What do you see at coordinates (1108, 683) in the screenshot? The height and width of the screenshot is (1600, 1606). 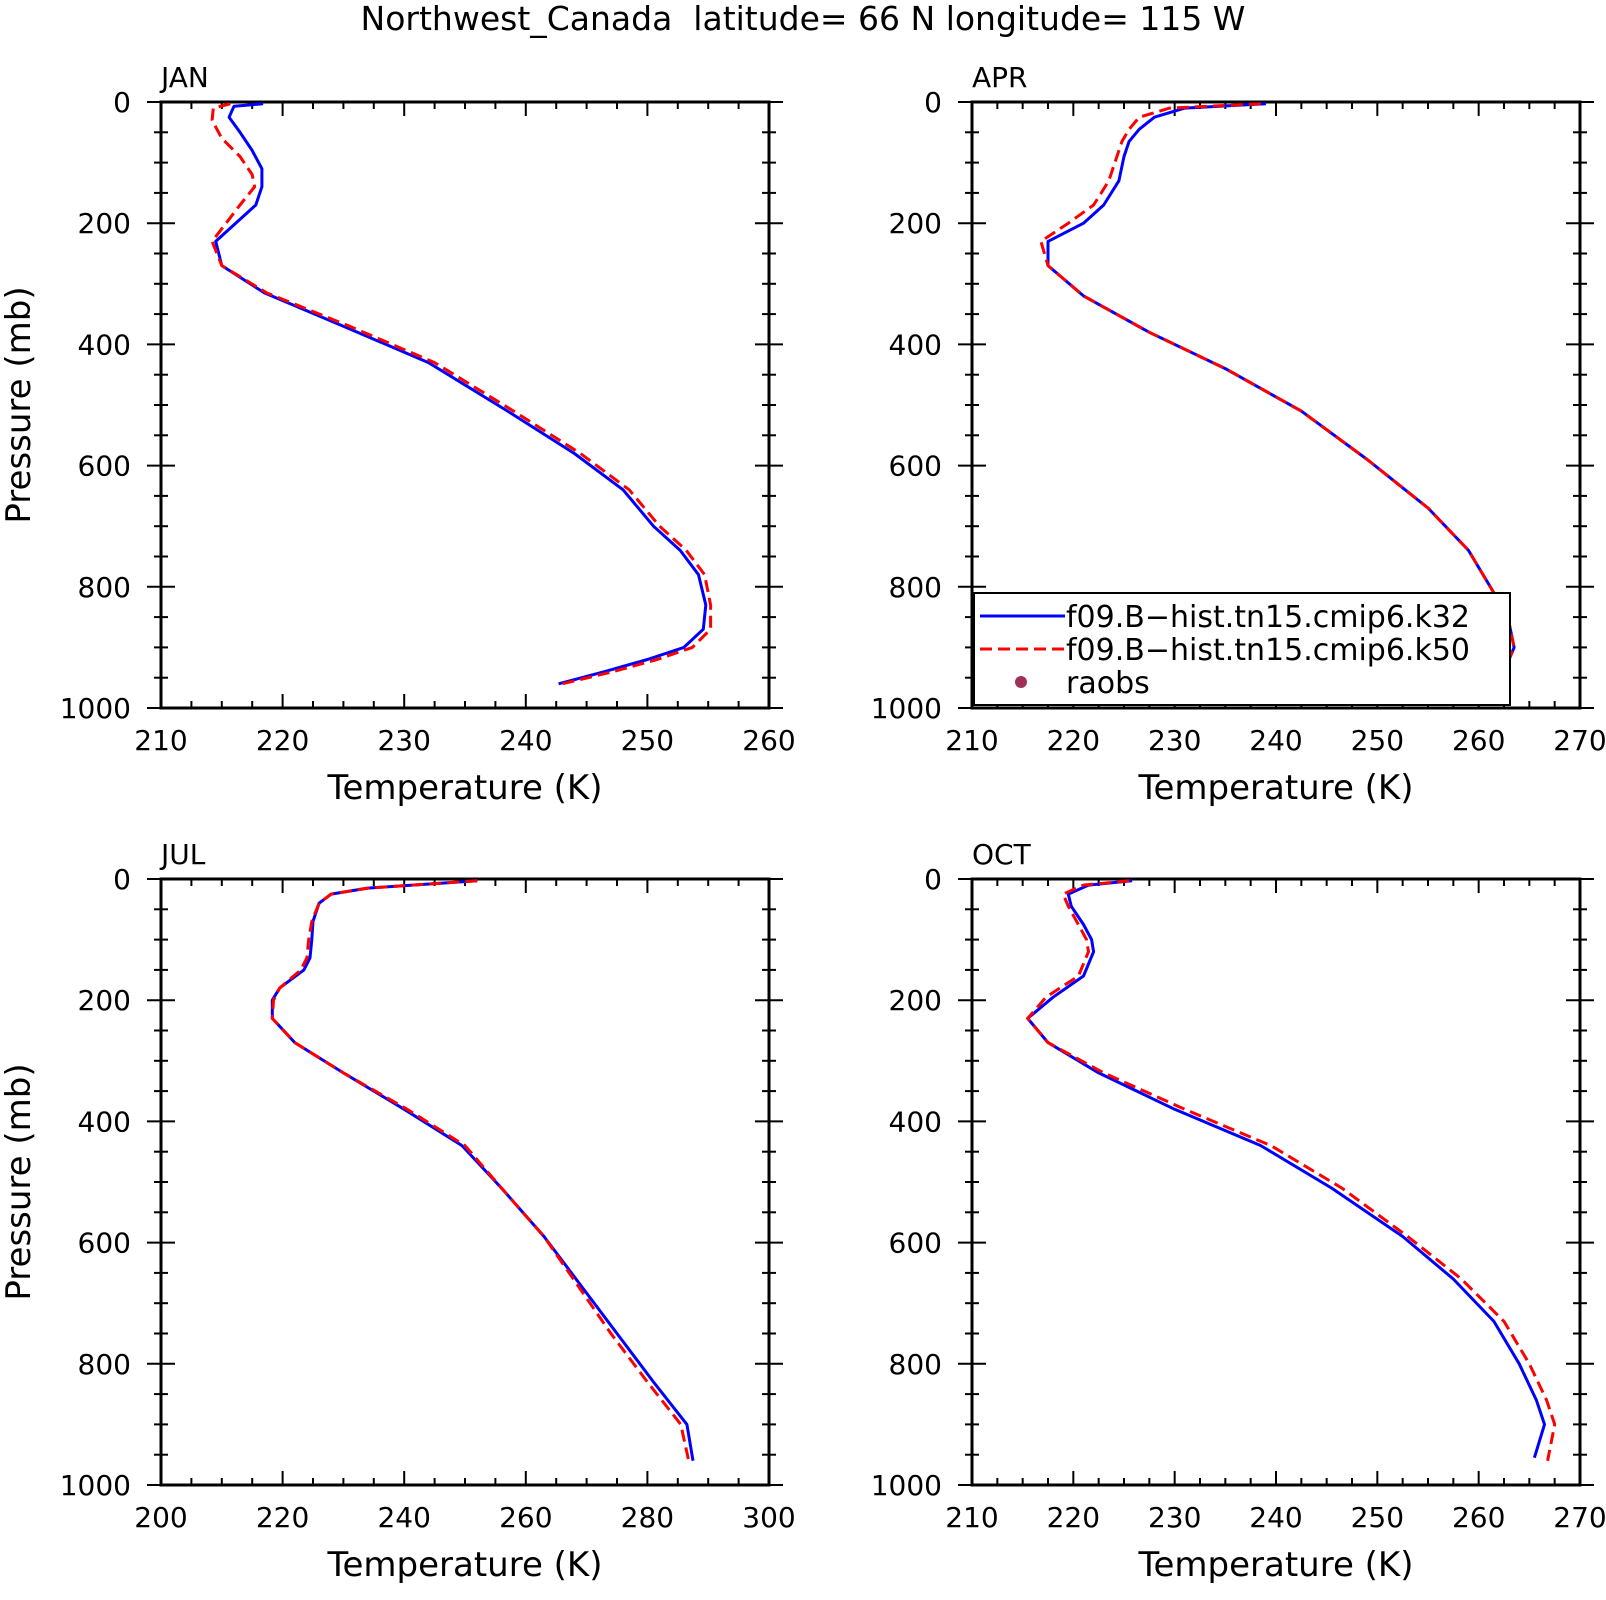 I see `legend-label: raobs` at bounding box center [1108, 683].